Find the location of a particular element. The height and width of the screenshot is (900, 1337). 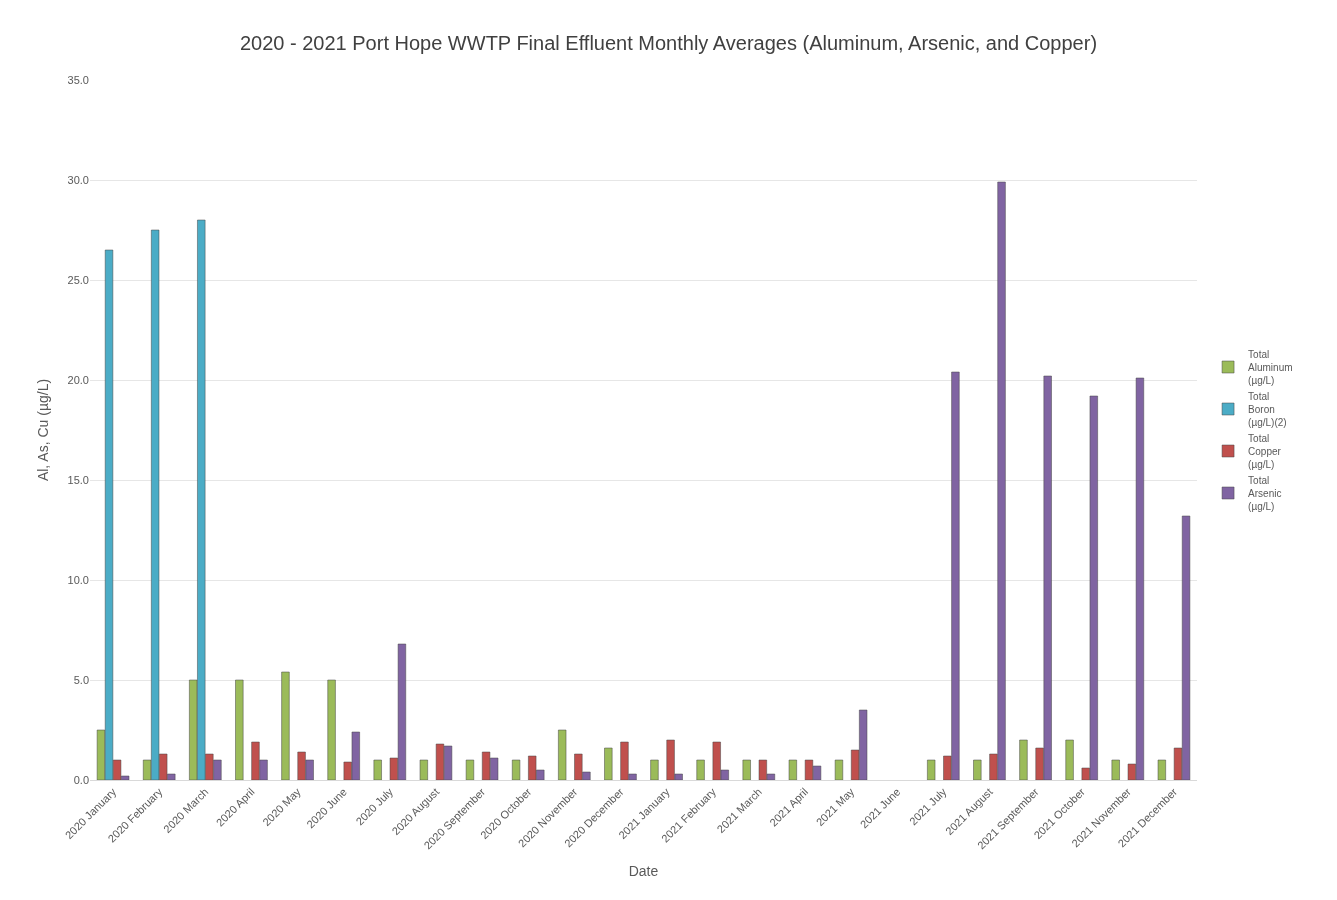

y-tick-label: 30.0 is located at coordinates (78, 179).